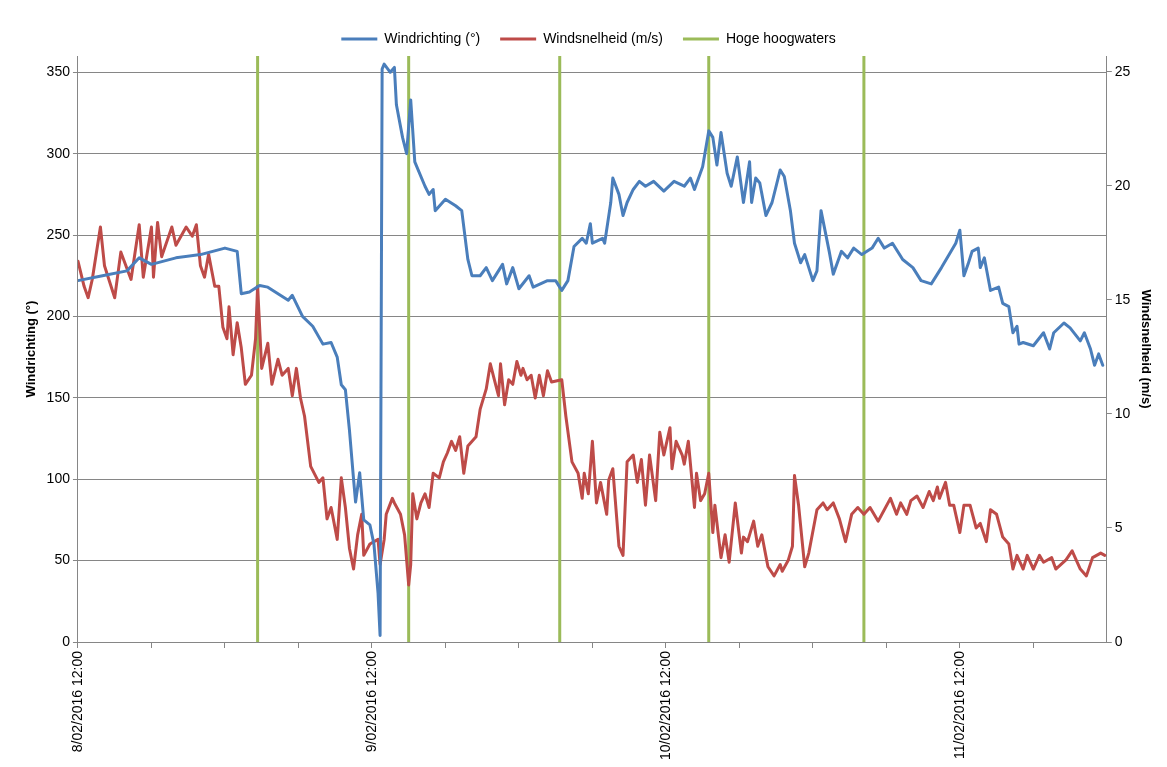  I want to click on y-tick-label: 150, so click(58, 396).